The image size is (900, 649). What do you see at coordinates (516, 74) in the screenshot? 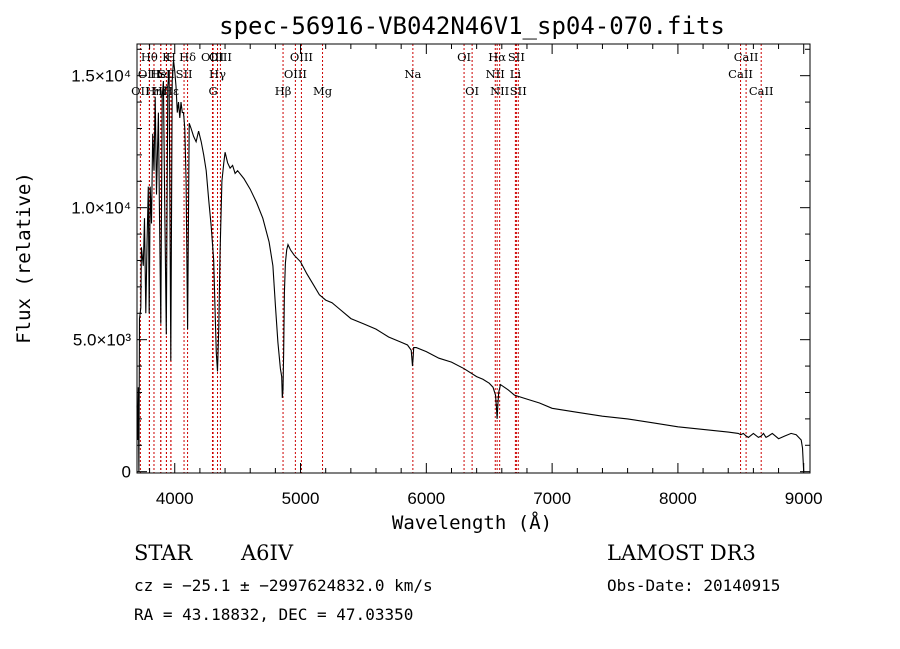
I see `spectral-line-label: Li` at bounding box center [516, 74].